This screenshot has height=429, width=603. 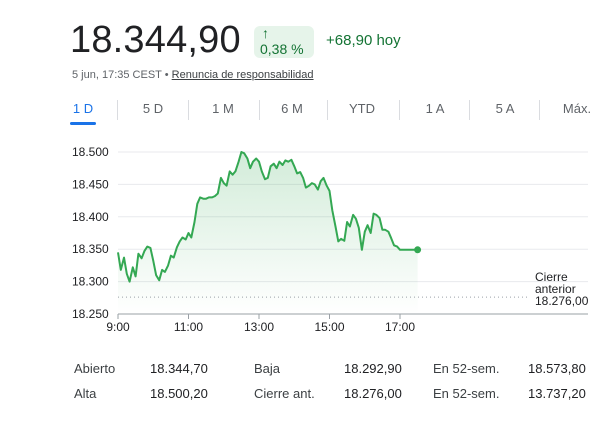 What do you see at coordinates (435, 108) in the screenshot?
I see `tab-1a: 1 A` at bounding box center [435, 108].